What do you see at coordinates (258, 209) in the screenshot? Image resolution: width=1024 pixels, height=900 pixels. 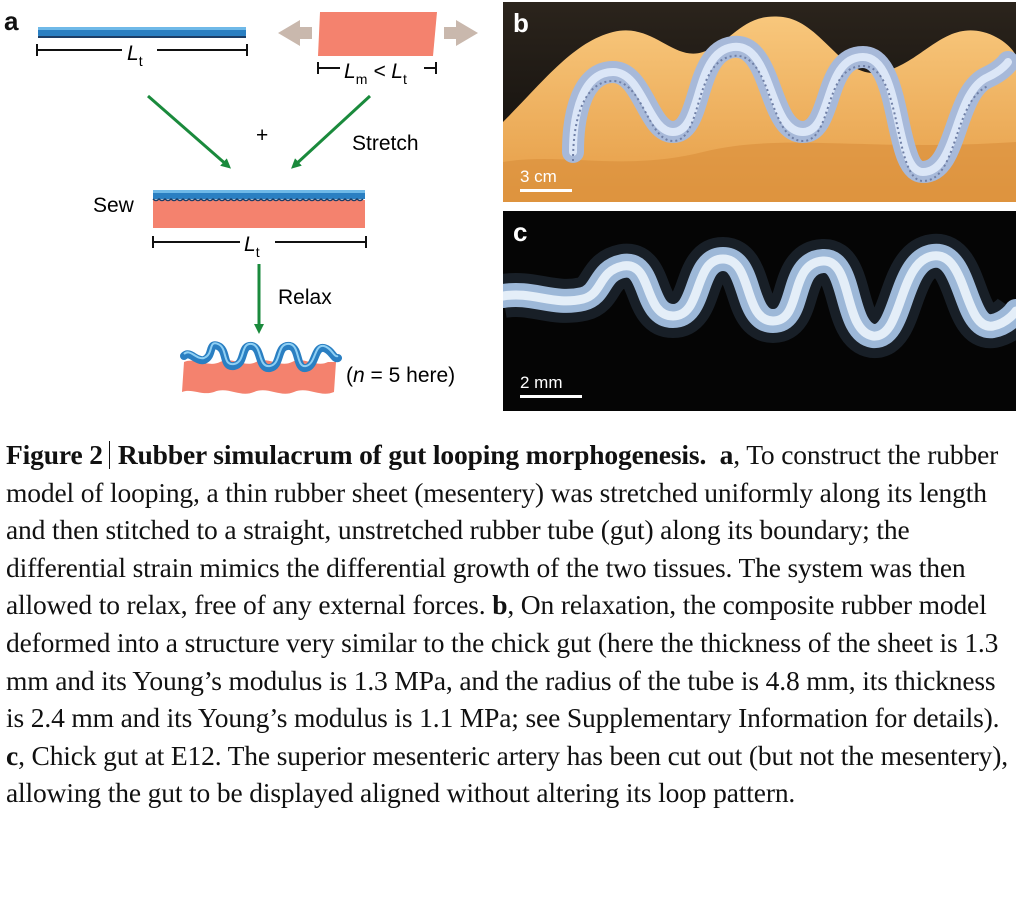 I see `sewn-composite` at bounding box center [258, 209].